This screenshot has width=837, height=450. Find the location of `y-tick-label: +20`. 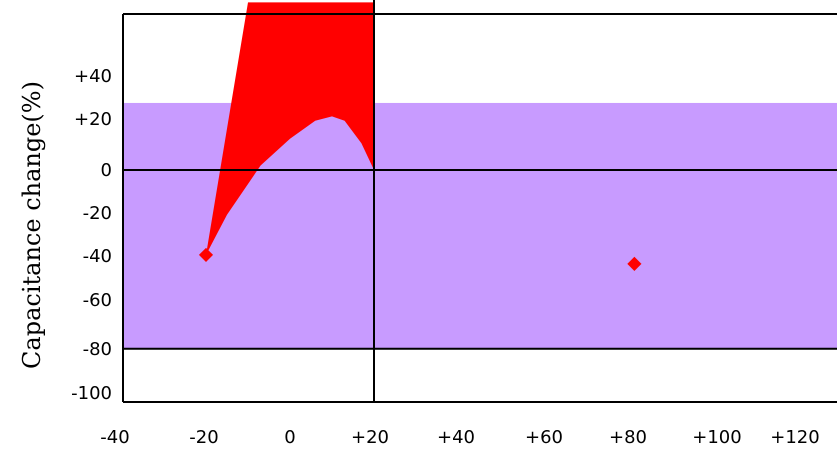

y-tick-label: +20 is located at coordinates (93, 119).